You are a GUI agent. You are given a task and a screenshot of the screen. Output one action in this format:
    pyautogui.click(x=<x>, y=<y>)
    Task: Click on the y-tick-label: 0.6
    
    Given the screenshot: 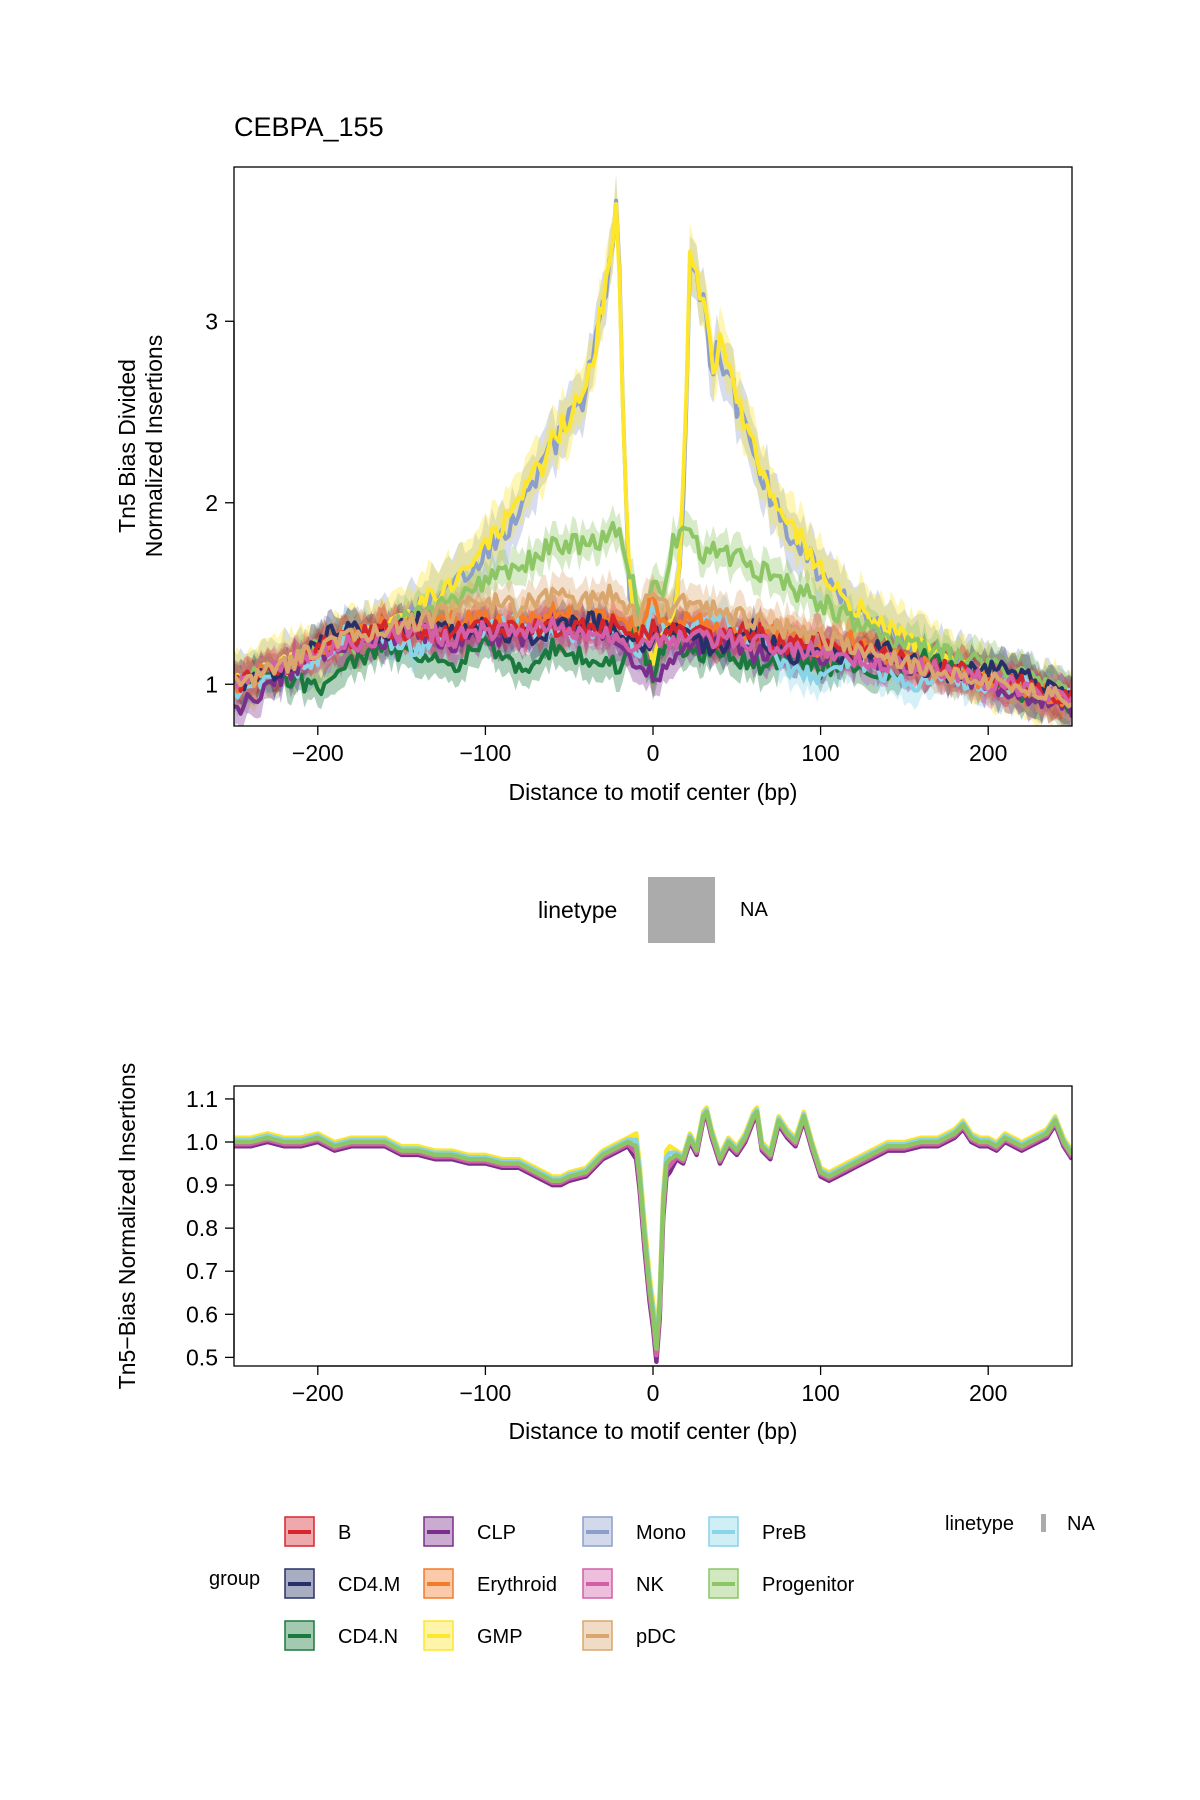 What is the action you would take?
    pyautogui.click(x=202, y=1314)
    